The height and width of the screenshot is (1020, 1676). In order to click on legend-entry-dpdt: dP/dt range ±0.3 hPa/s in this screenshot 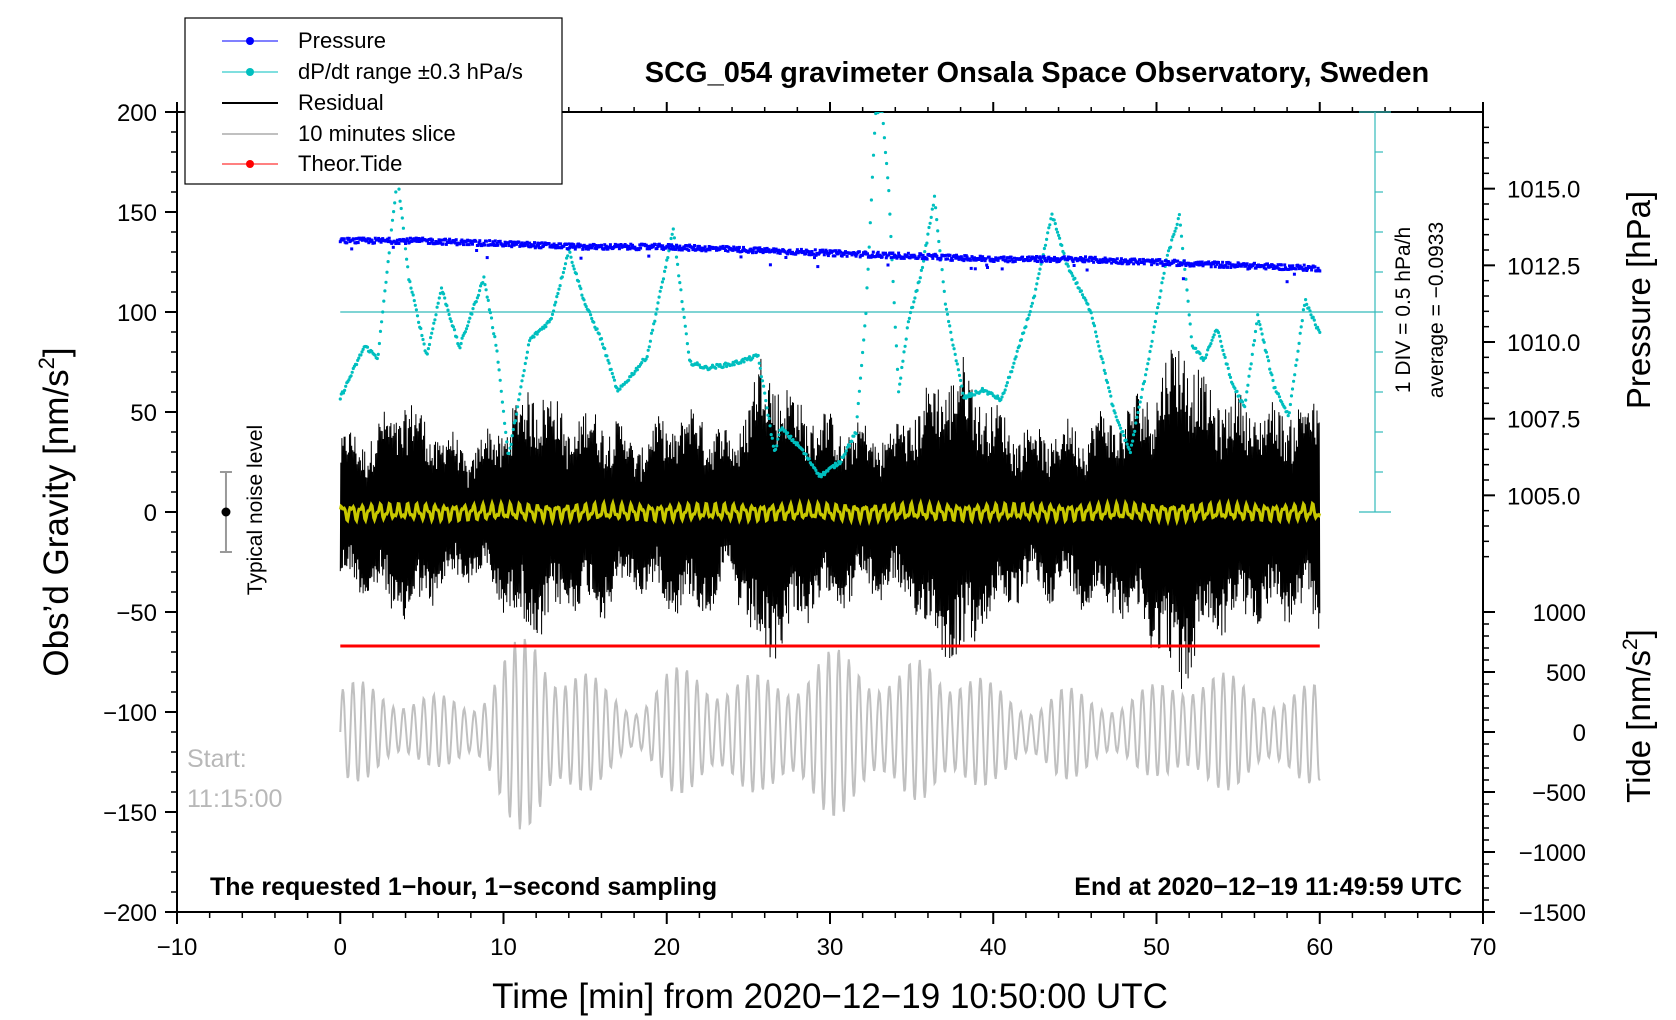, I will do `click(372, 71)`.